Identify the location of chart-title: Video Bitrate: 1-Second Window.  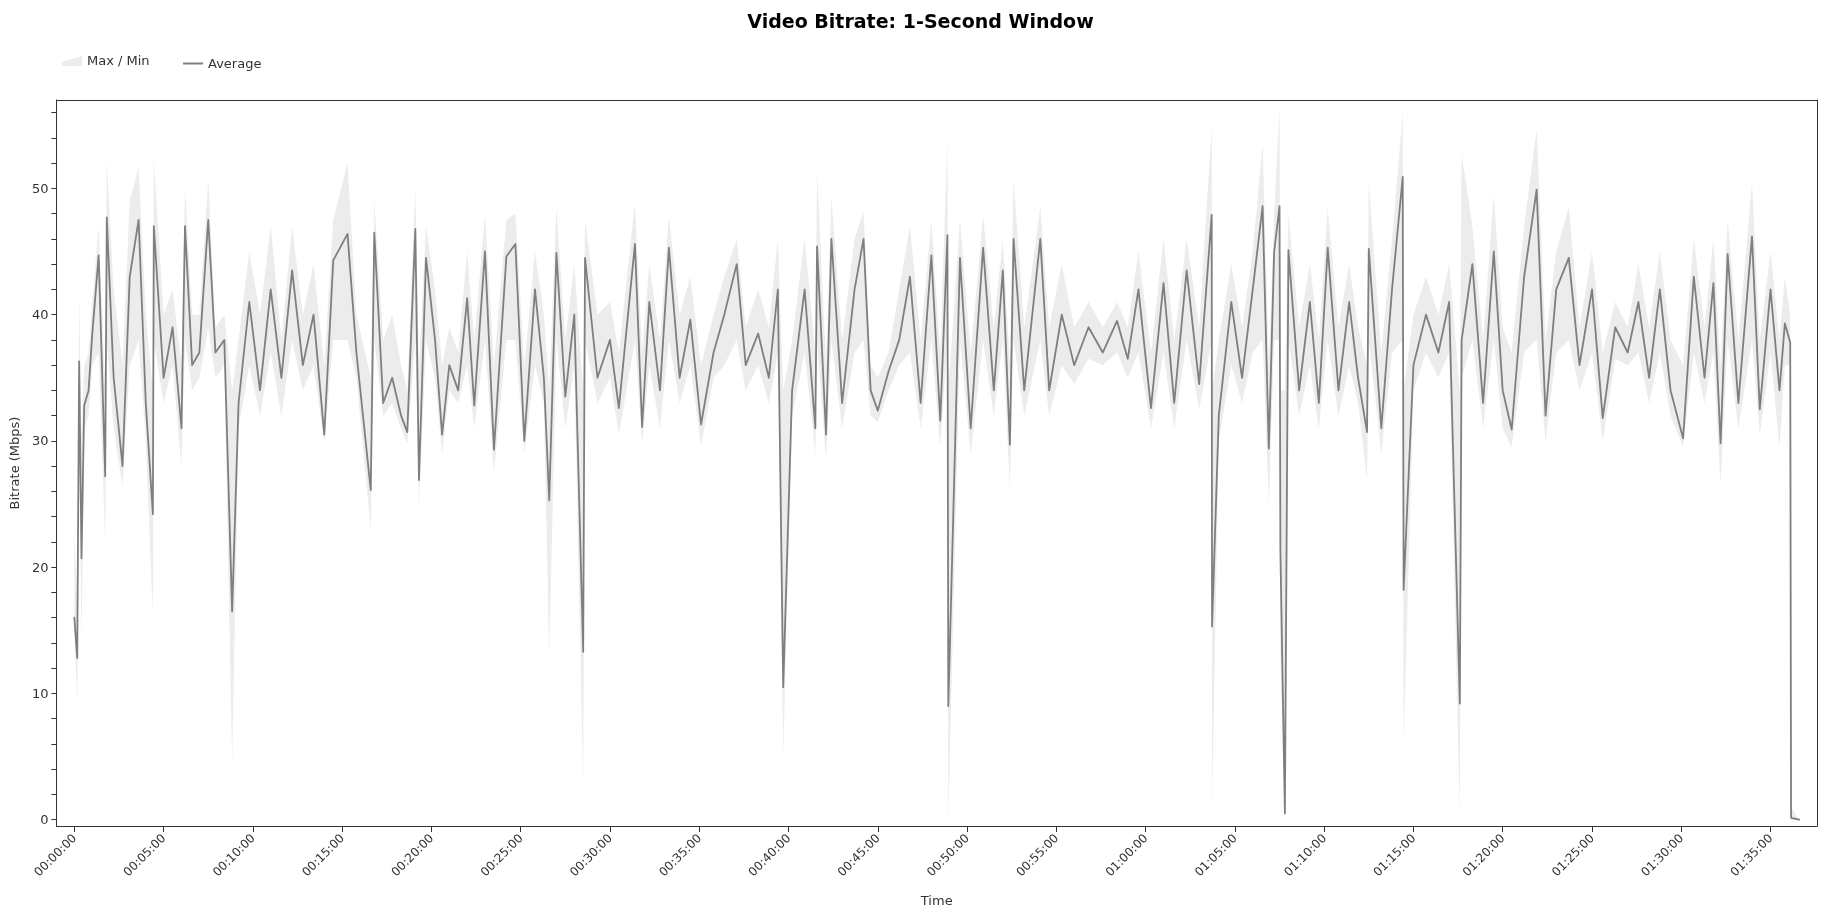
(920, 20).